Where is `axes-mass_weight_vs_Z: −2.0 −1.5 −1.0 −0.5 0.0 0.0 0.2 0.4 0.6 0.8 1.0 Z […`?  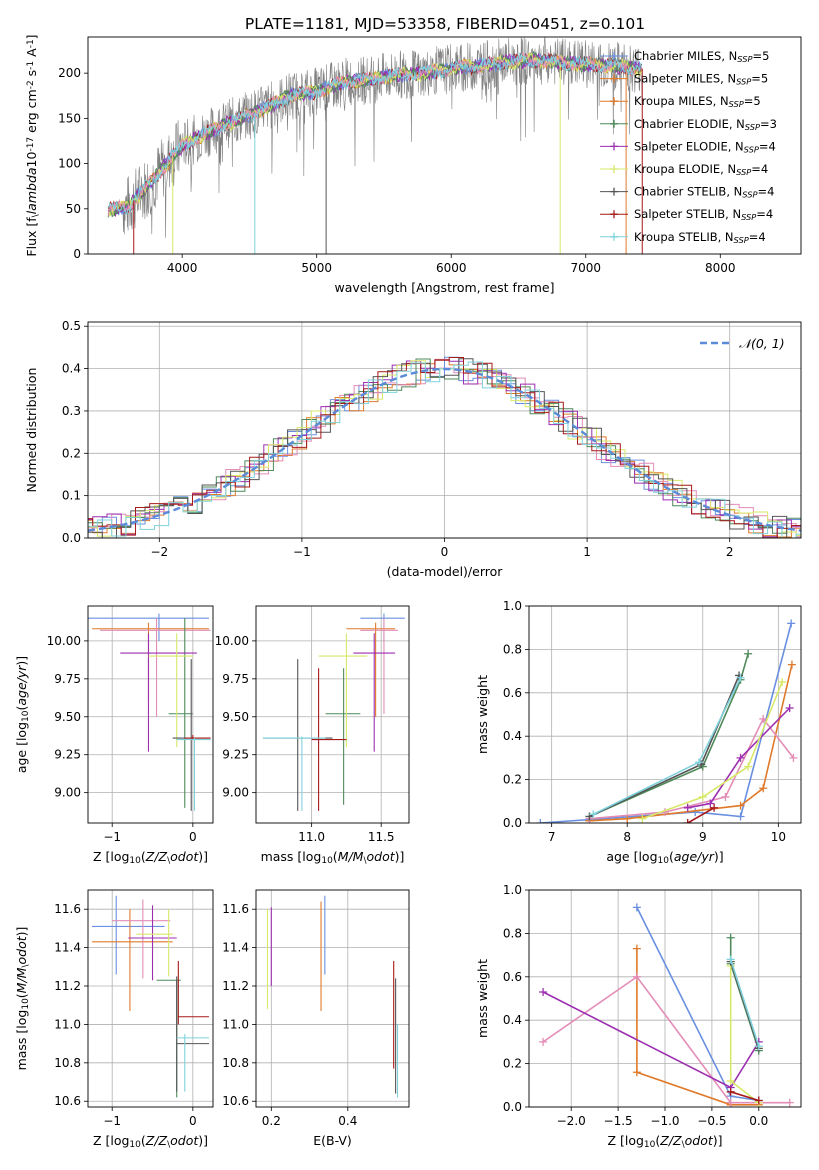
axes-mass_weight_vs_Z: −2.0 −1.5 −1.0 −0.5 0.0 0.0 0.2 0.4 0.6 0.8 1.0 Z [… is located at coordinates (638, 1016).